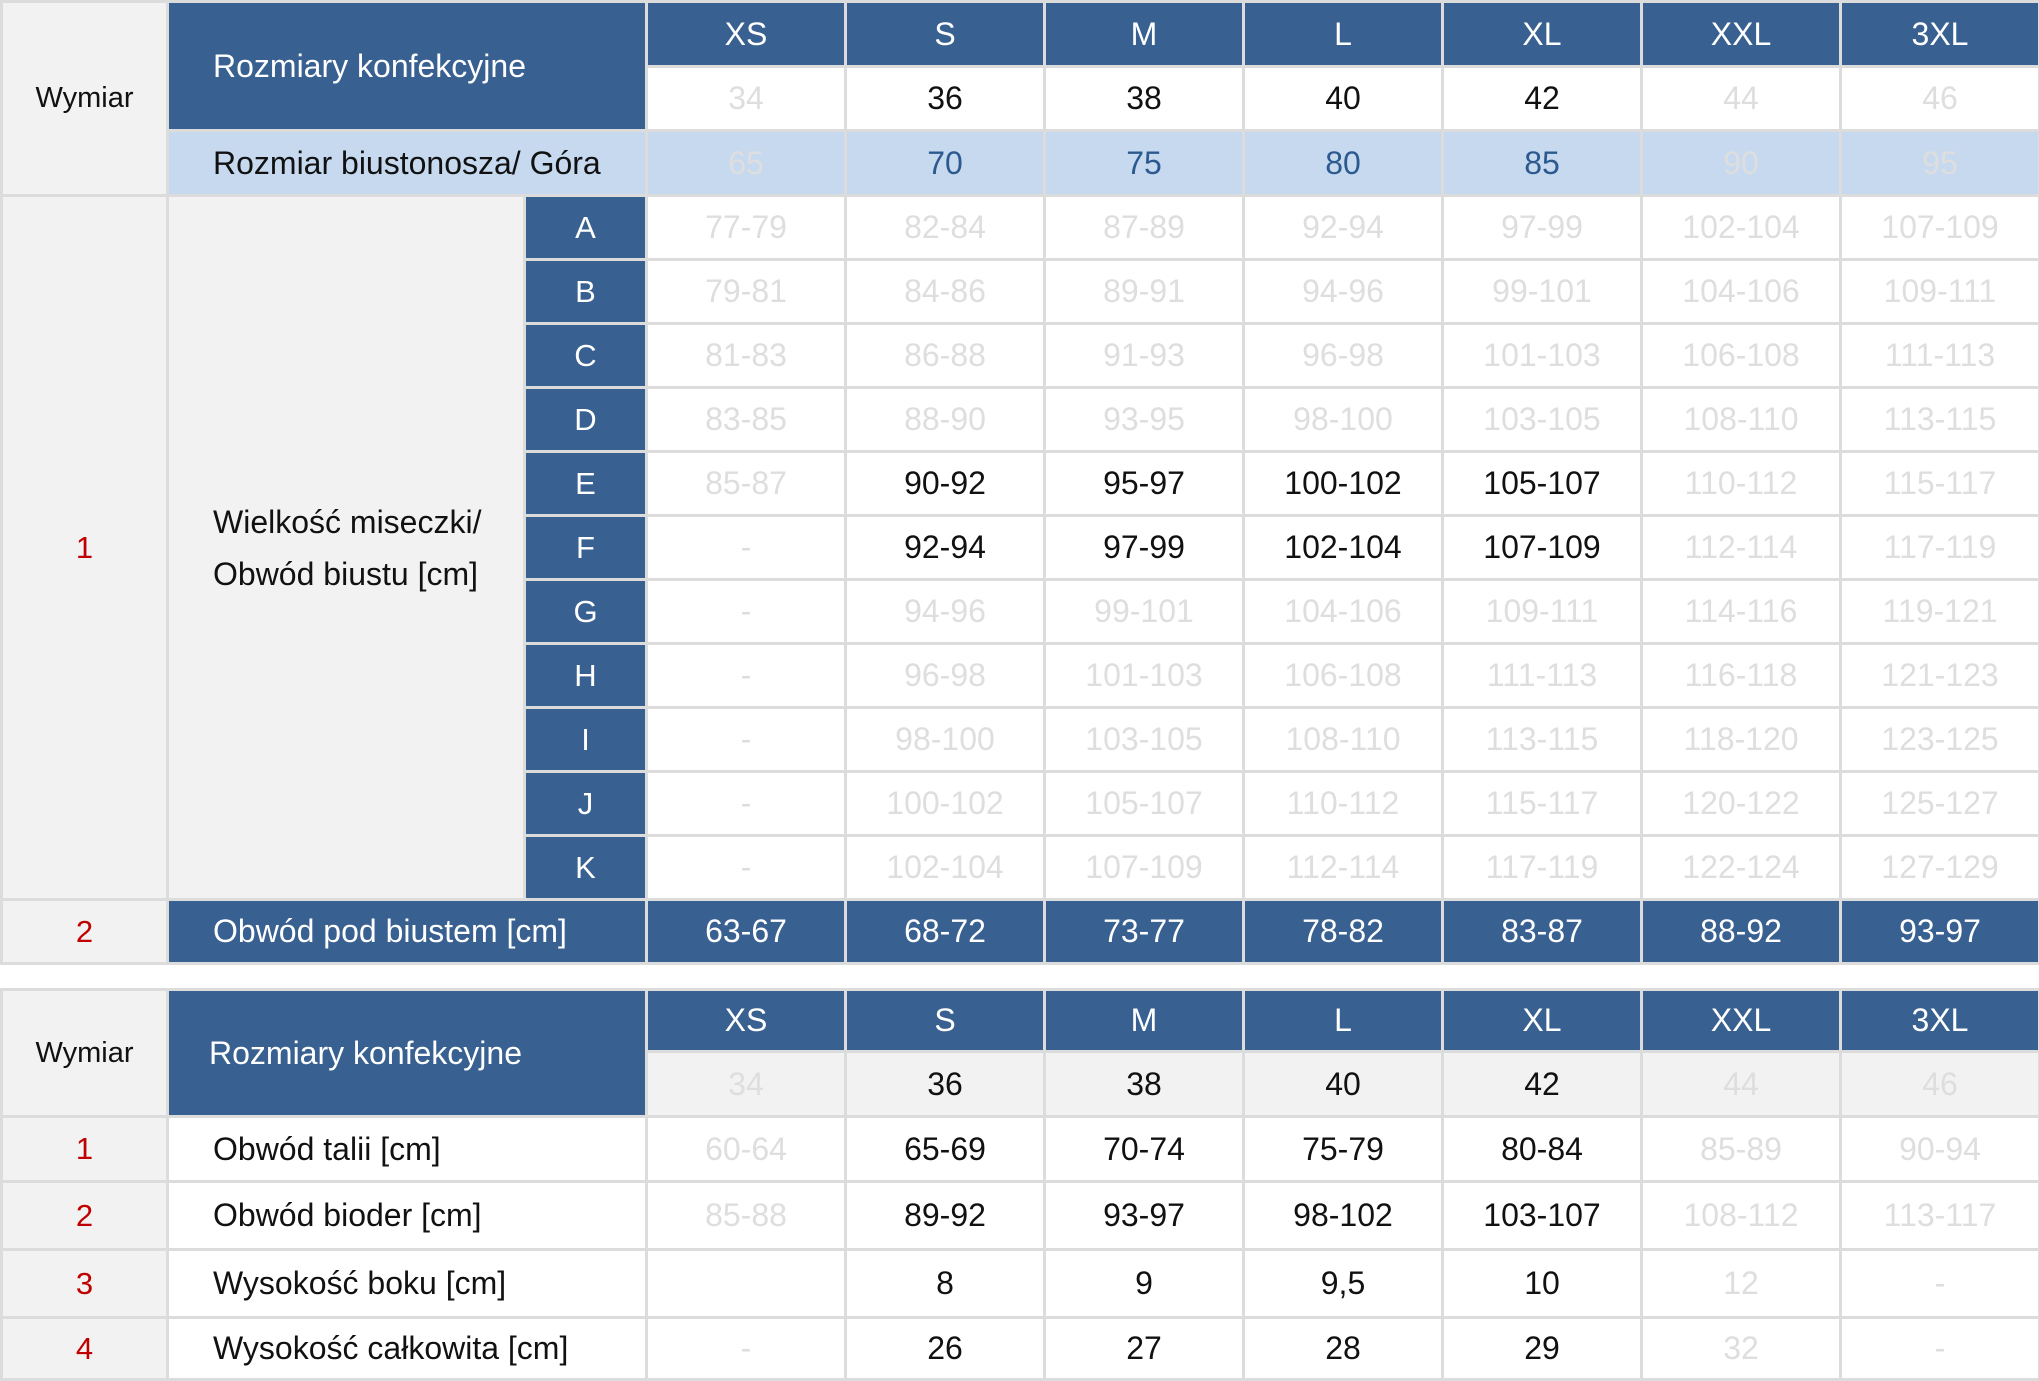  Describe the element at coordinates (1144, 1149) in the screenshot. I see `measurement-value-cell: 70-74` at that location.